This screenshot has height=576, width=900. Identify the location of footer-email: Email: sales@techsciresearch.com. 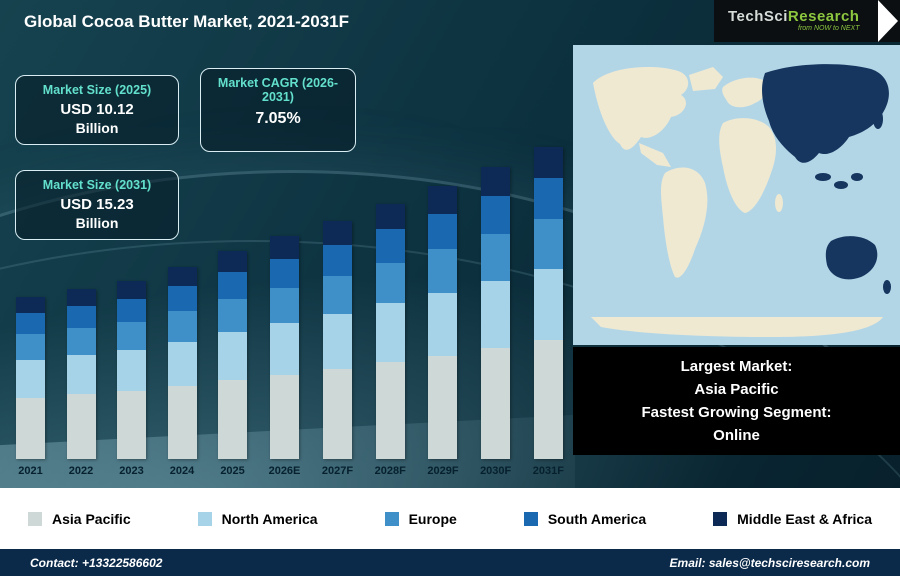
(769, 562).